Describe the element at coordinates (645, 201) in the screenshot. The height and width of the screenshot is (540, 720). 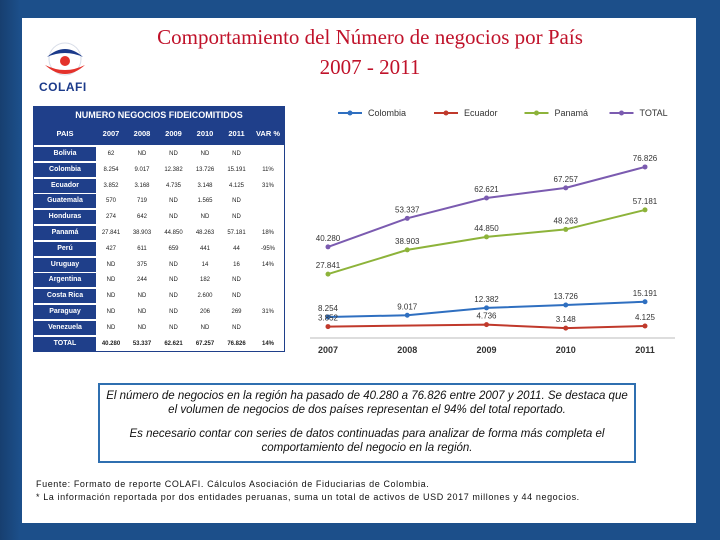
I see `data-label: 57.181` at that location.